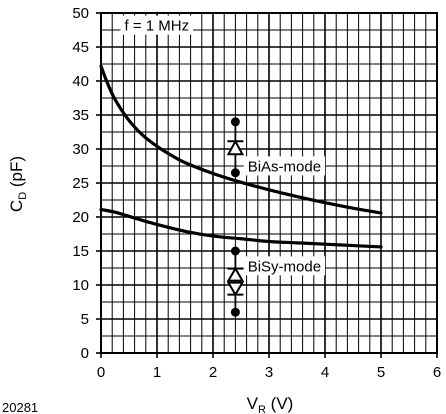 This screenshot has width=446, height=414. Describe the element at coordinates (80, 285) in the screenshot. I see `y-tick-label: 10` at that location.